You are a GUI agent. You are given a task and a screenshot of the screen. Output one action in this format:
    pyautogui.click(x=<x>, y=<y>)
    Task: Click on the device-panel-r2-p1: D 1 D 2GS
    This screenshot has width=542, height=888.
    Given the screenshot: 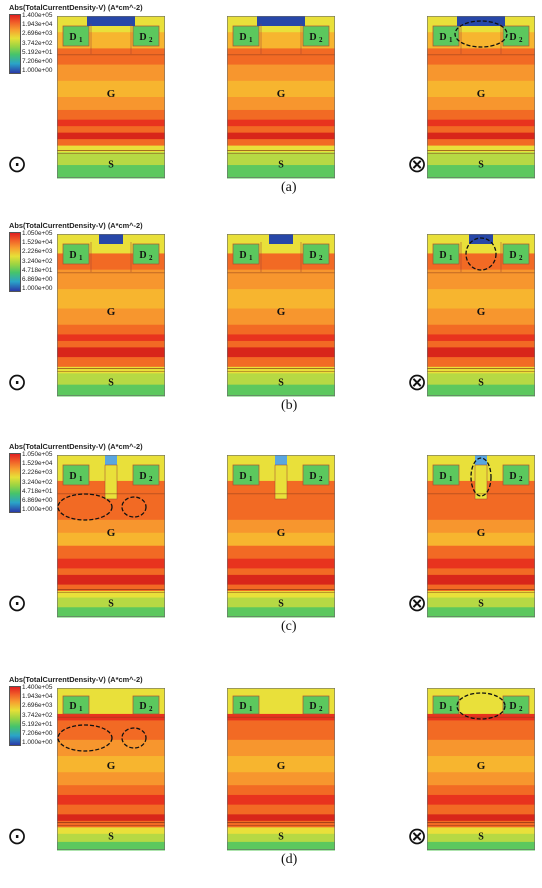 What is the action you would take?
    pyautogui.click(x=111, y=315)
    